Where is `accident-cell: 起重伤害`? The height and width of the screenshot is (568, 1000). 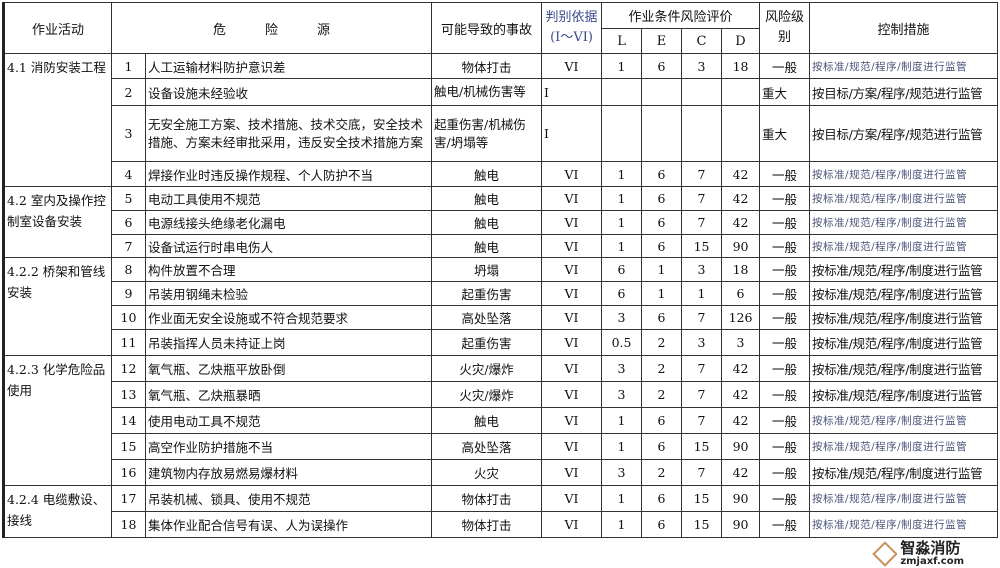
accident-cell: 起重伤害 is located at coordinates (487, 342).